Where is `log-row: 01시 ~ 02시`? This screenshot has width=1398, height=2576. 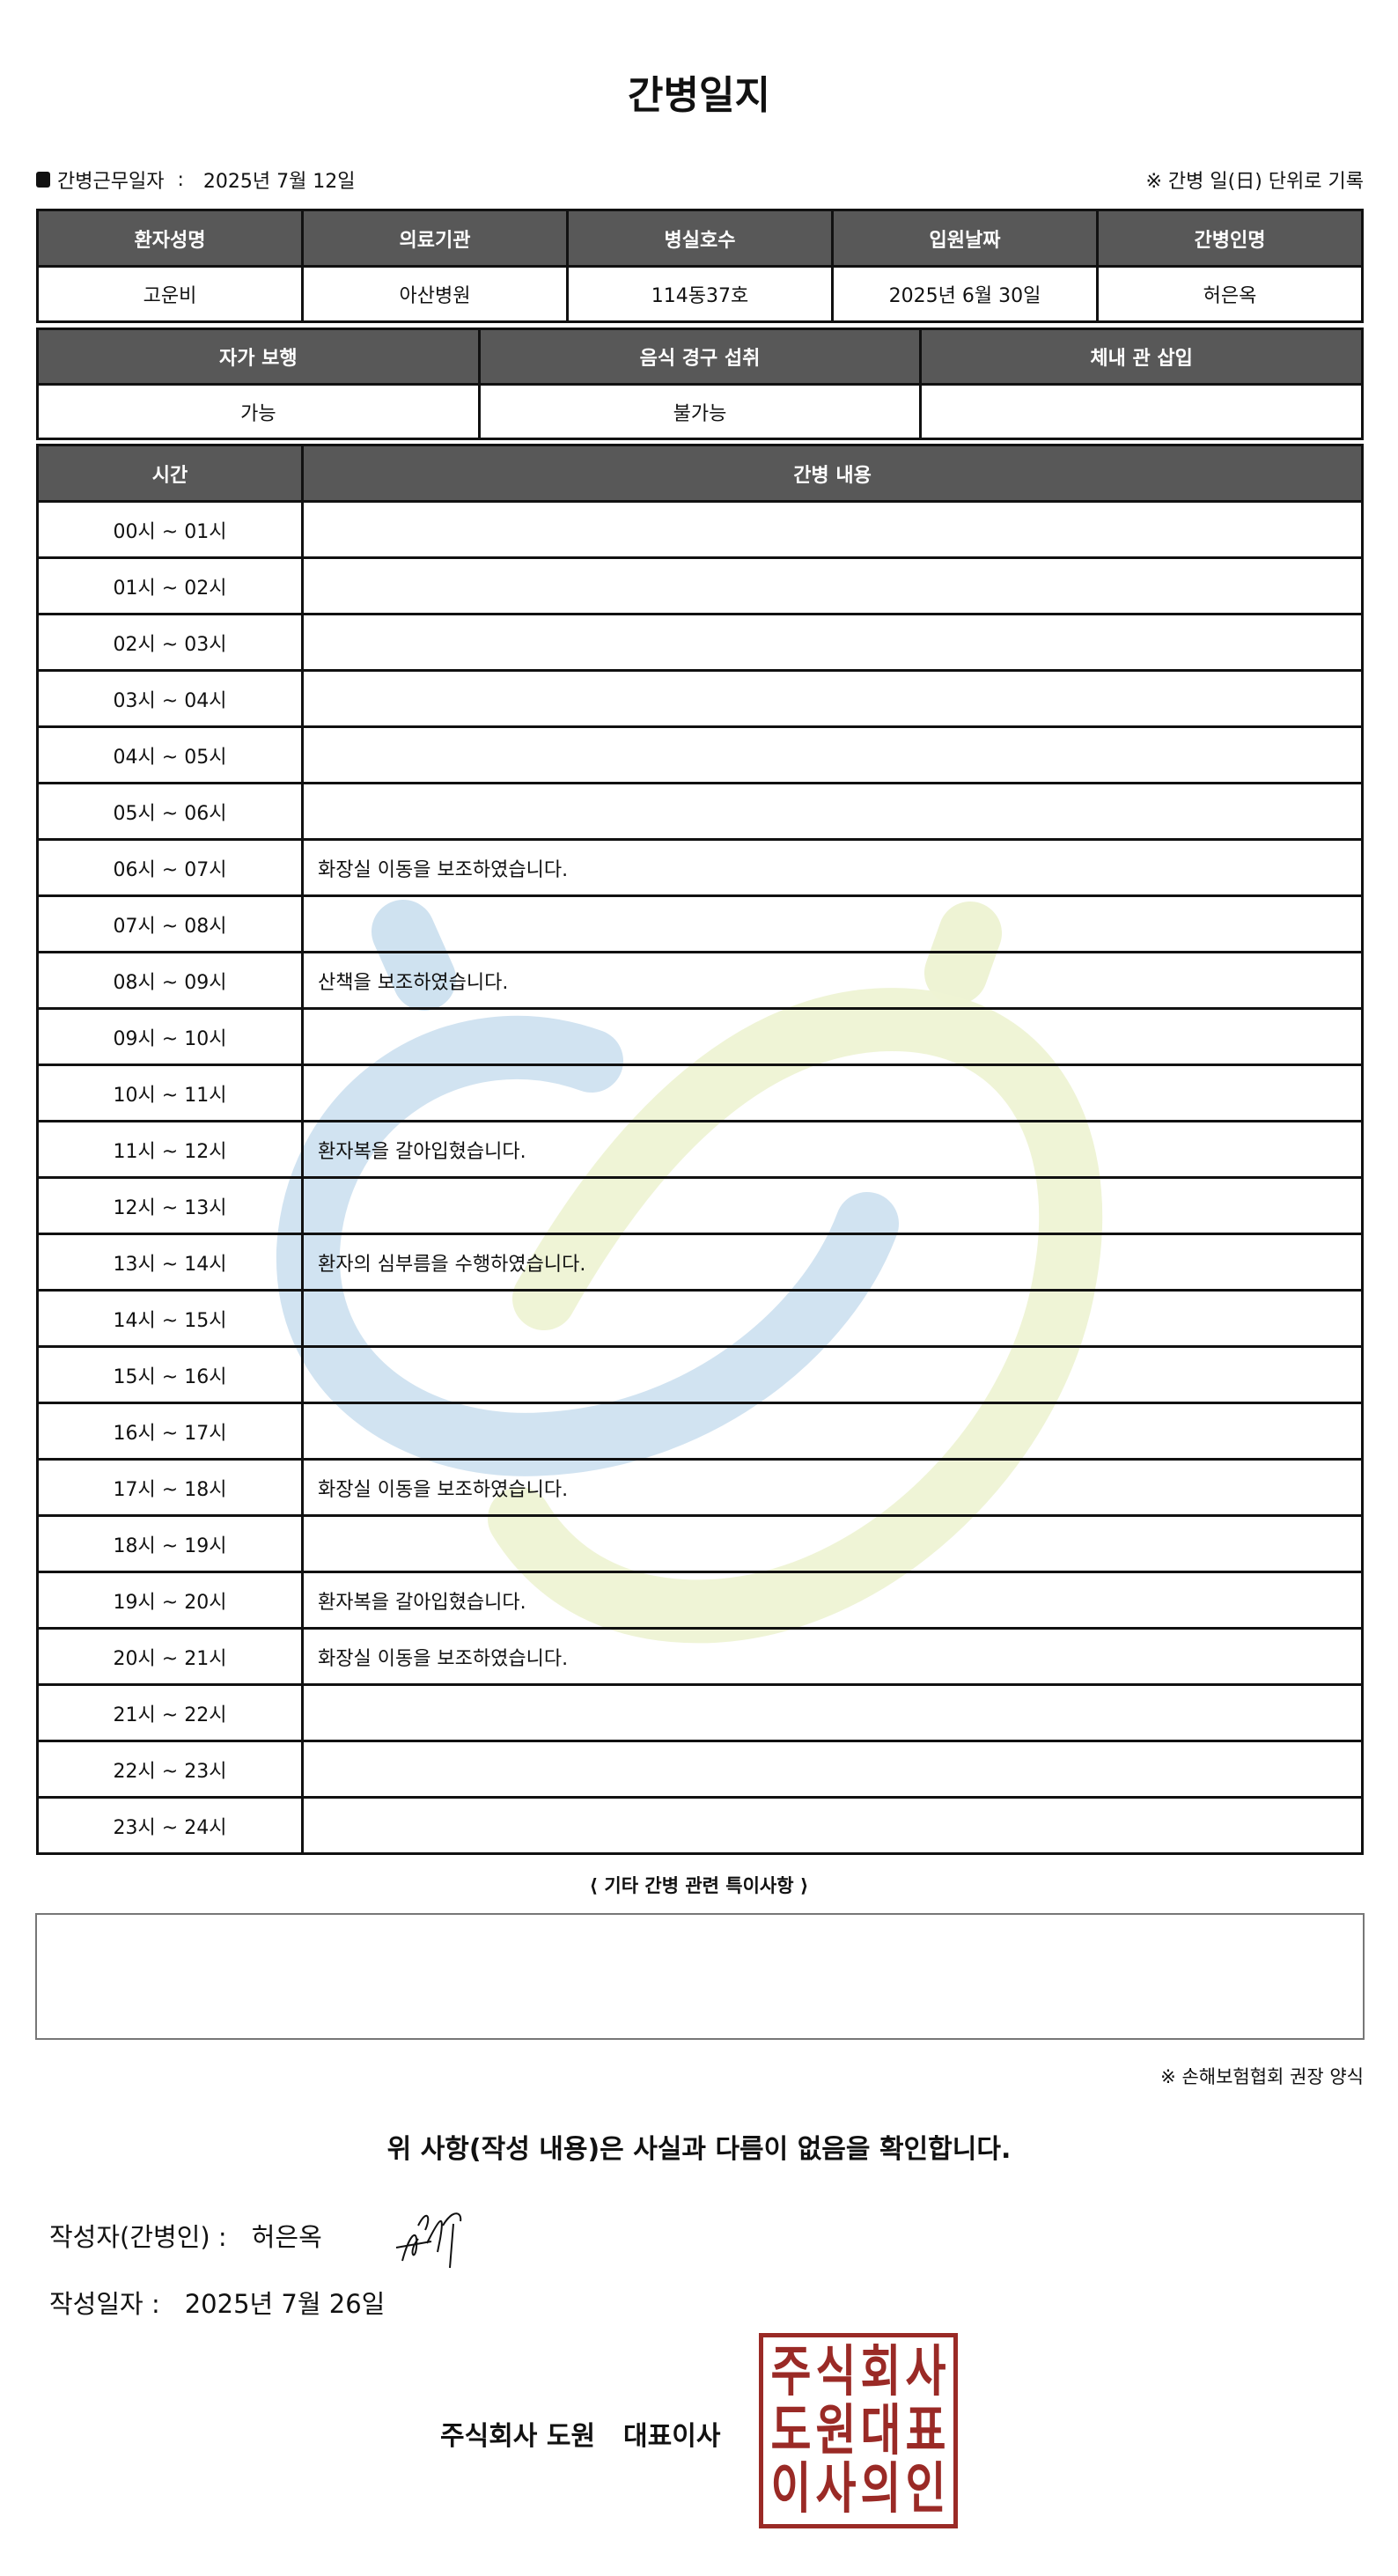
log-row: 01시 ~ 02시 is located at coordinates (700, 585).